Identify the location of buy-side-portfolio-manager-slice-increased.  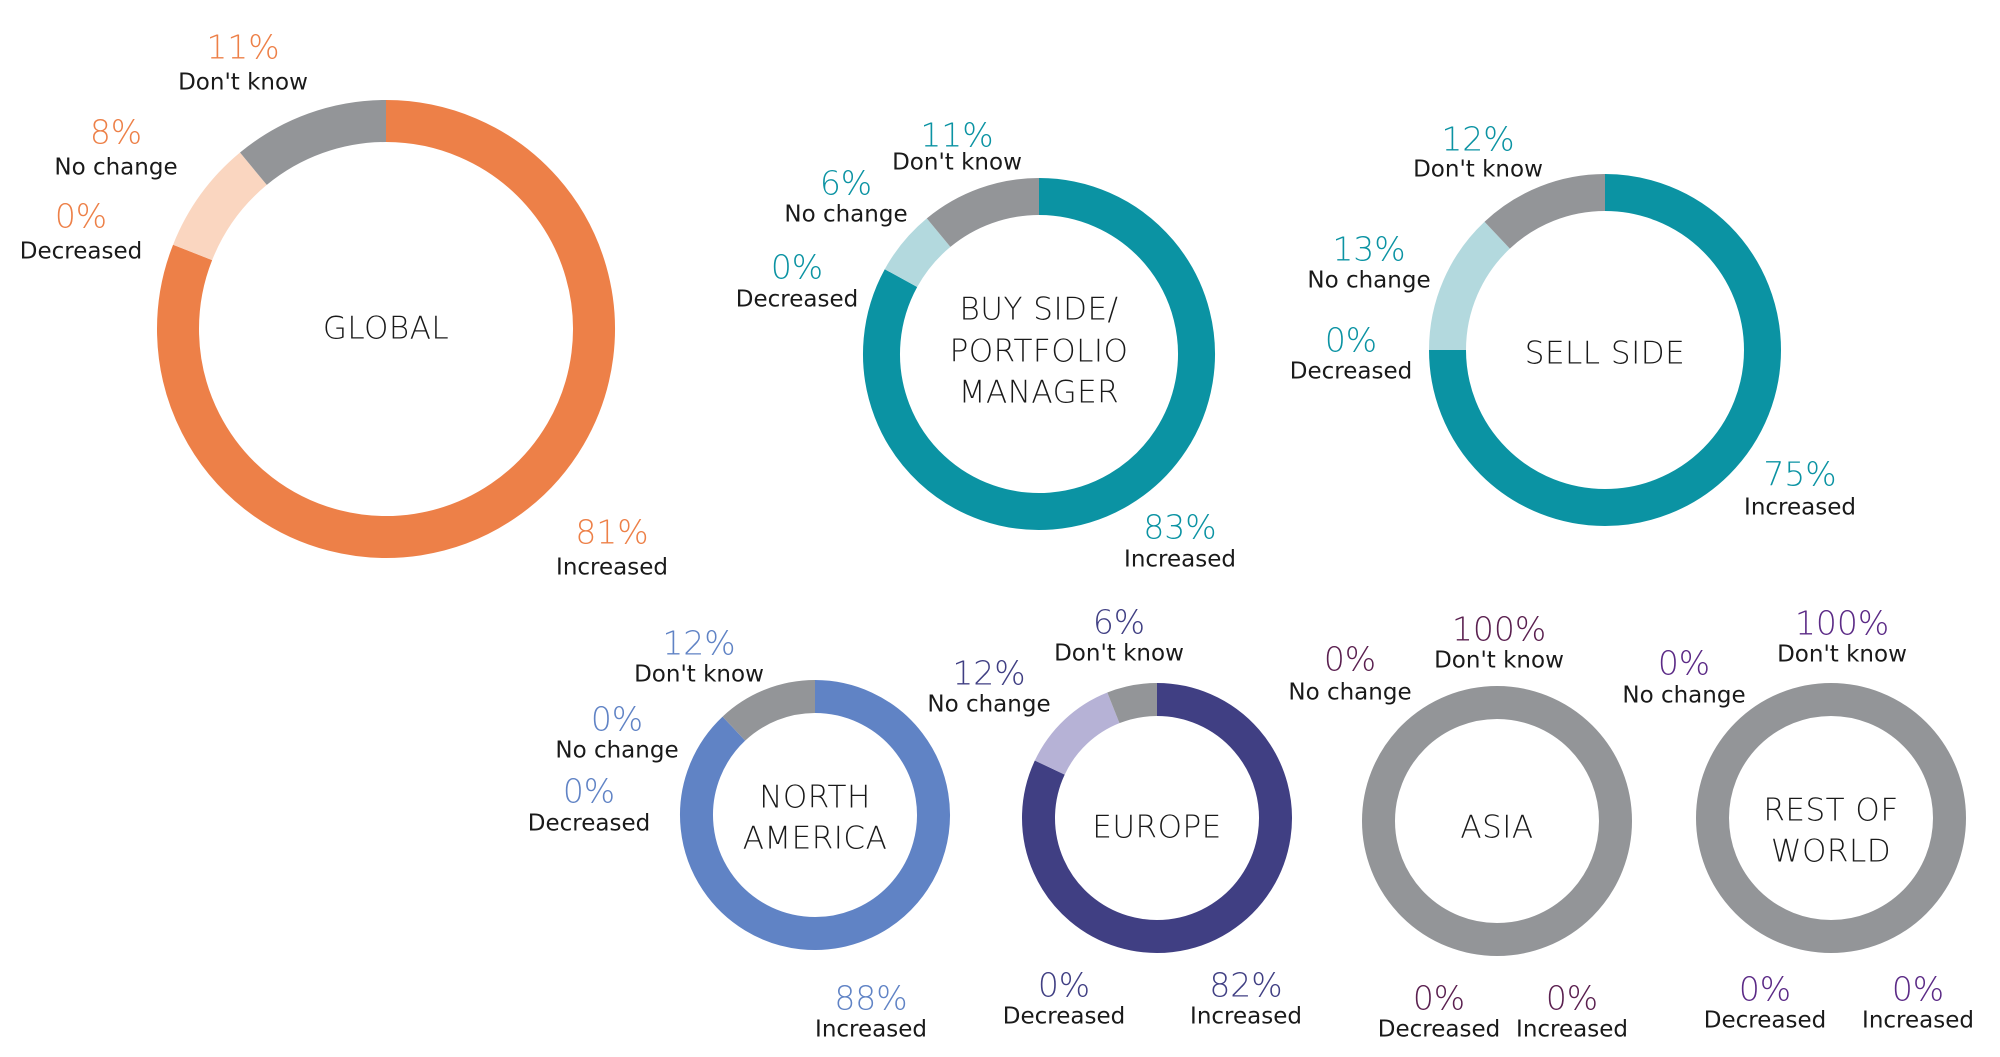
(1039, 354).